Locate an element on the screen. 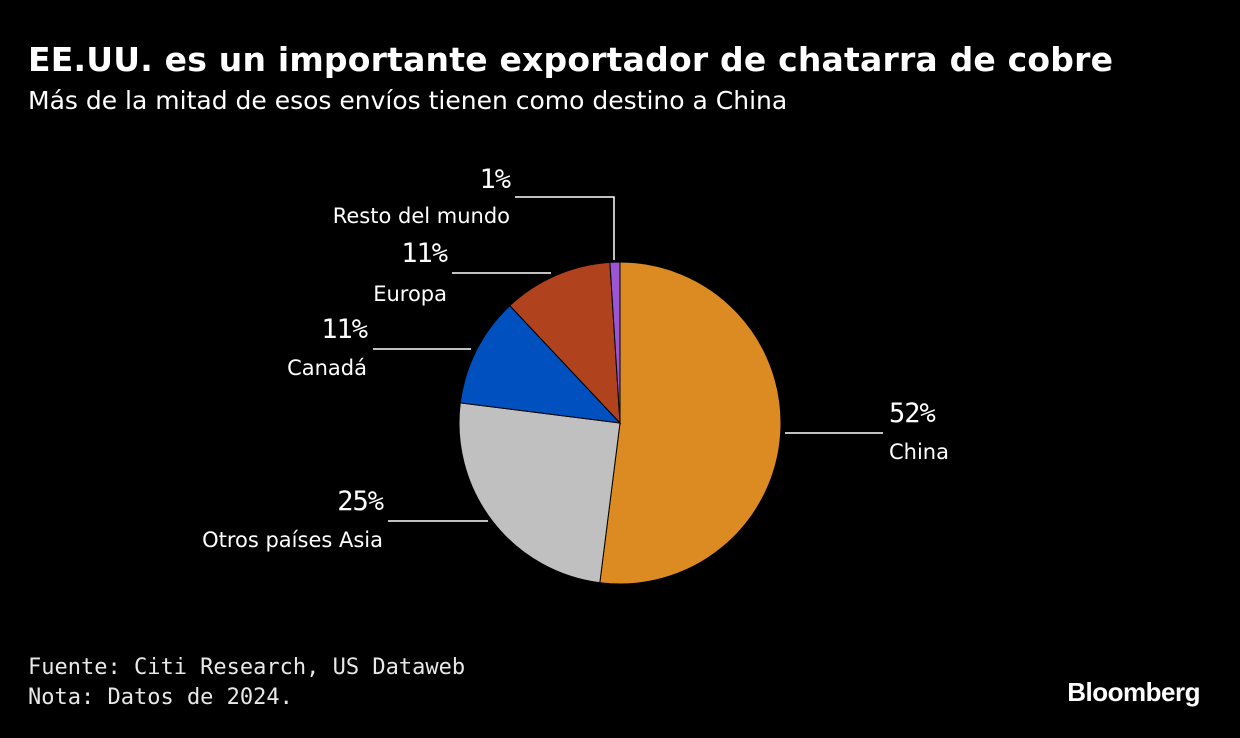  slice-value-label: 25% is located at coordinates (360, 501).